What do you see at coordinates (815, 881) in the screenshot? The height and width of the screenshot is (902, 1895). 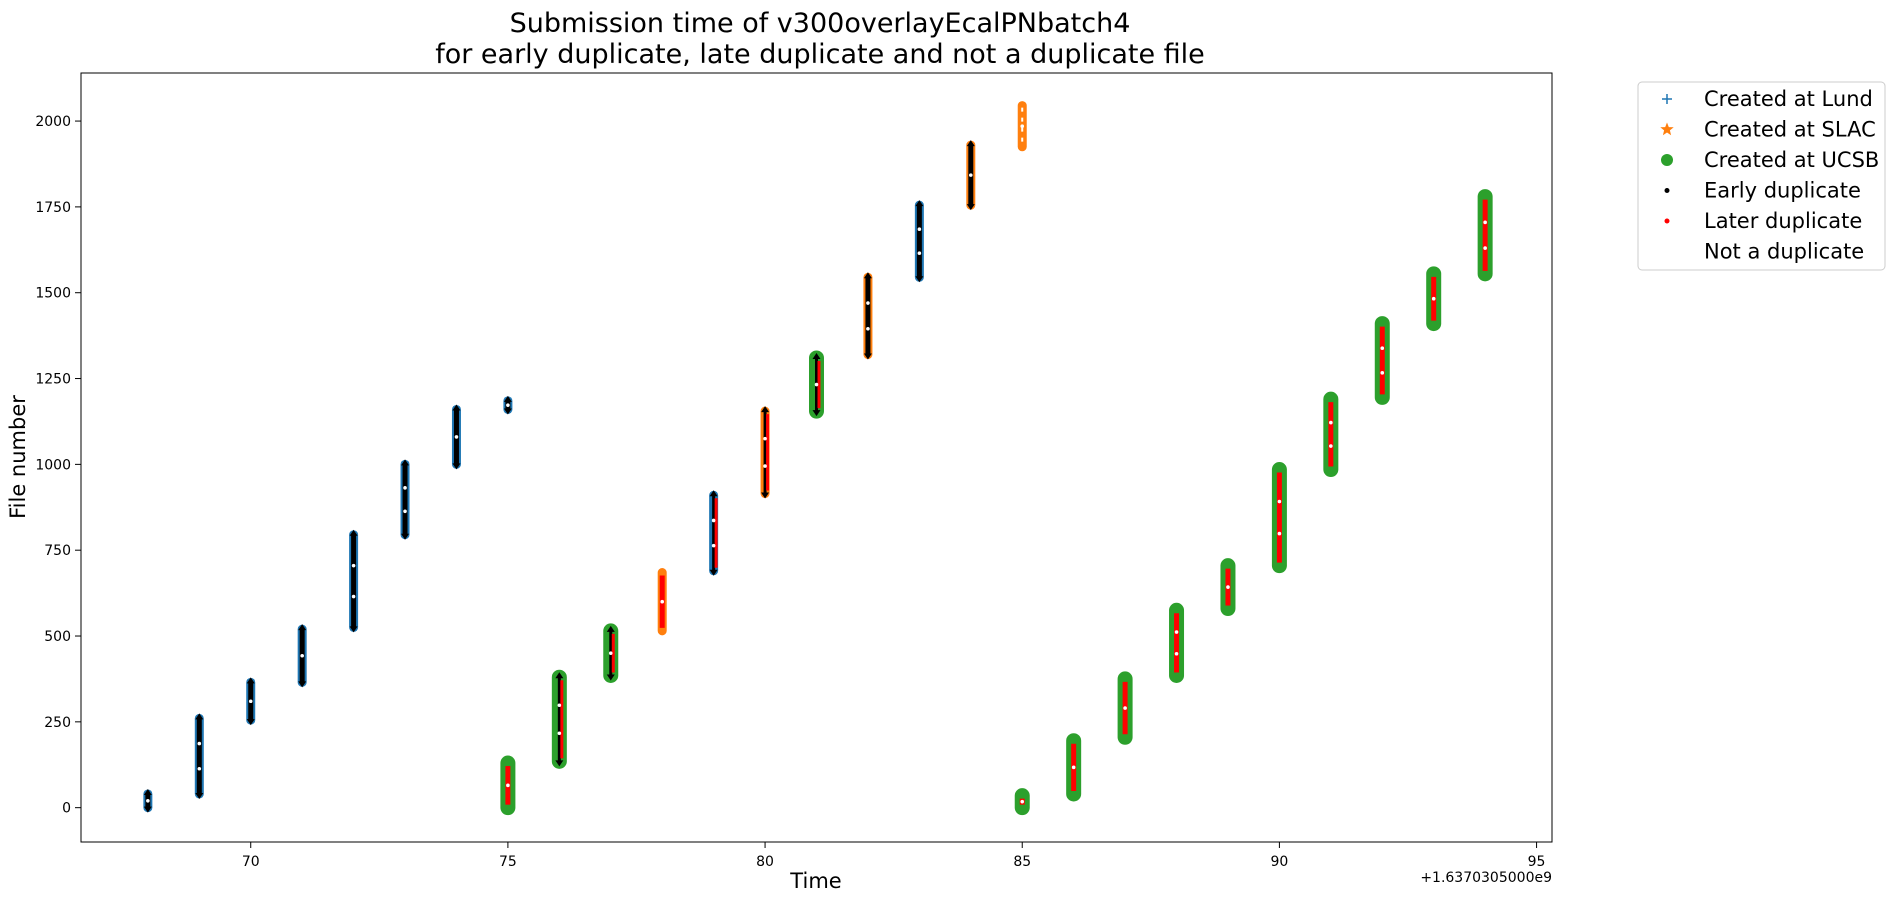 I see `x-axis-label: Time` at bounding box center [815, 881].